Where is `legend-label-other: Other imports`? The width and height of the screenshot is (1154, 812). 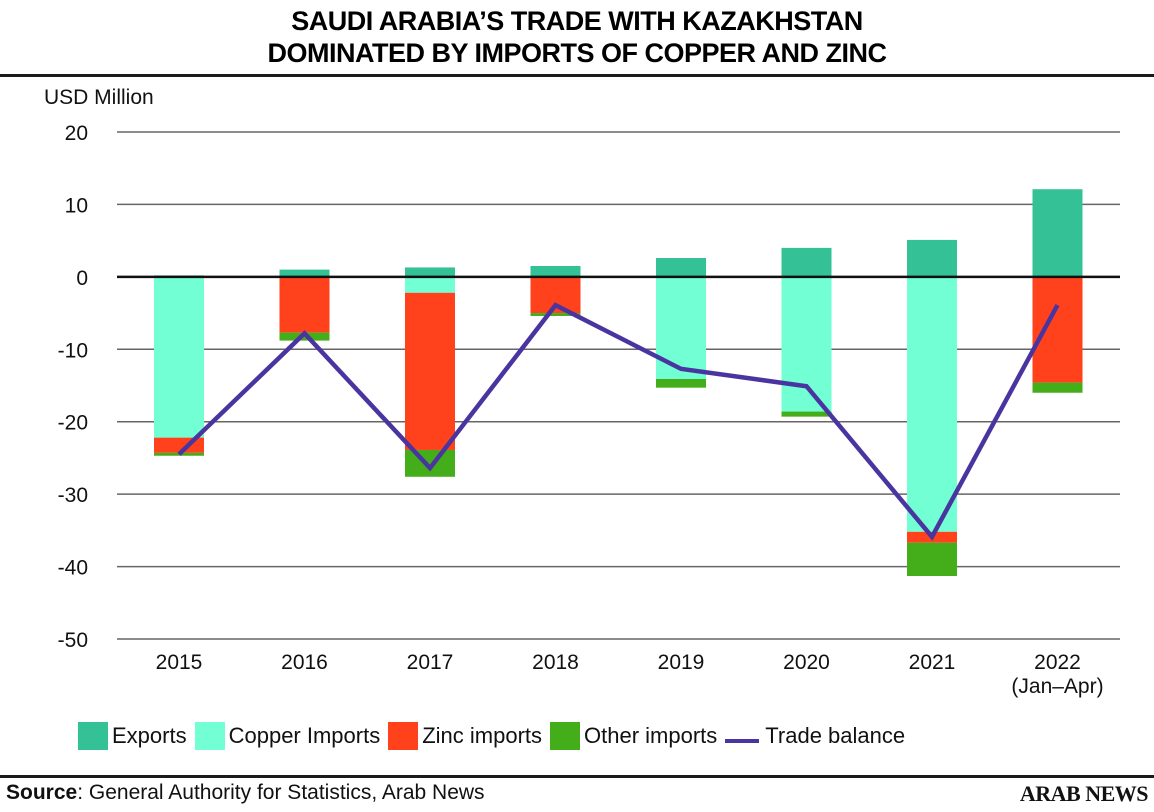 legend-label-other: Other imports is located at coordinates (651, 735).